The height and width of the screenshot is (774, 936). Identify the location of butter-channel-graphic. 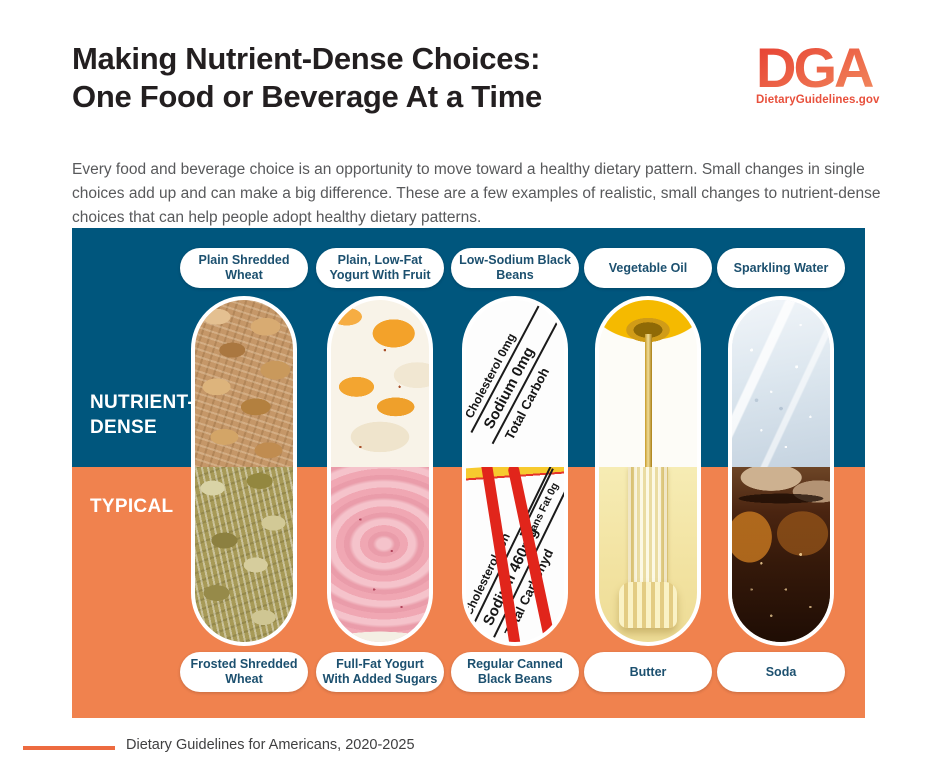
(648, 526).